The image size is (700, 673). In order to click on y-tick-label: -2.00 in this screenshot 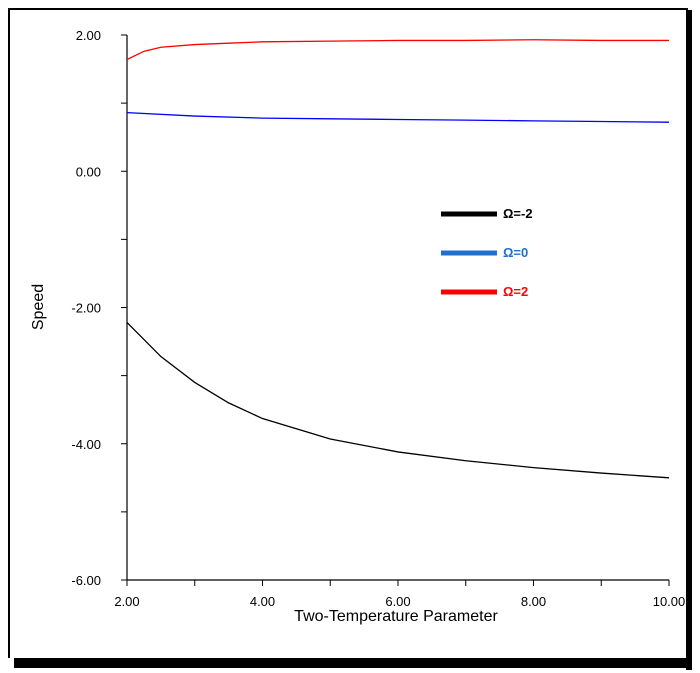, I will do `click(86, 308)`.